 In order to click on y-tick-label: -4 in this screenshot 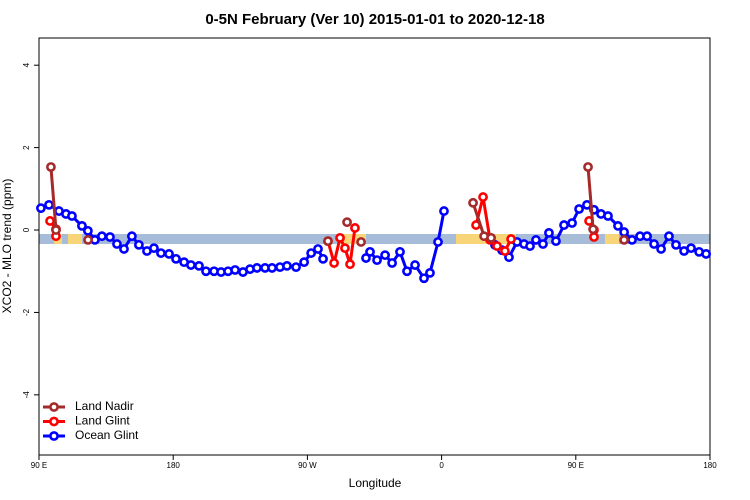, I will do `click(26, 395)`.